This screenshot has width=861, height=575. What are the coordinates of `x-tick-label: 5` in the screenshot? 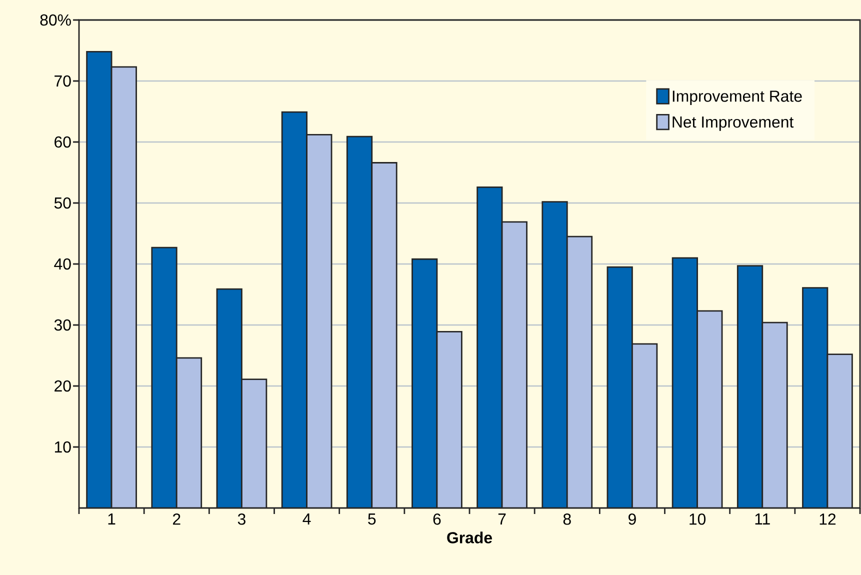 It's located at (372, 519).